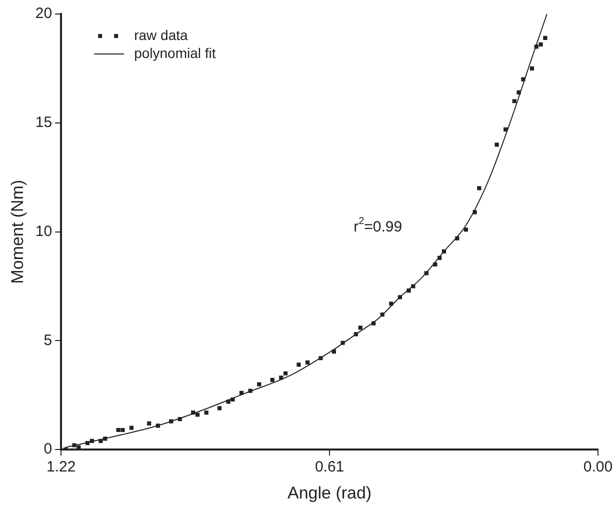 Image resolution: width=616 pixels, height=512 pixels. I want to click on y-tick-label: 0, so click(48, 449).